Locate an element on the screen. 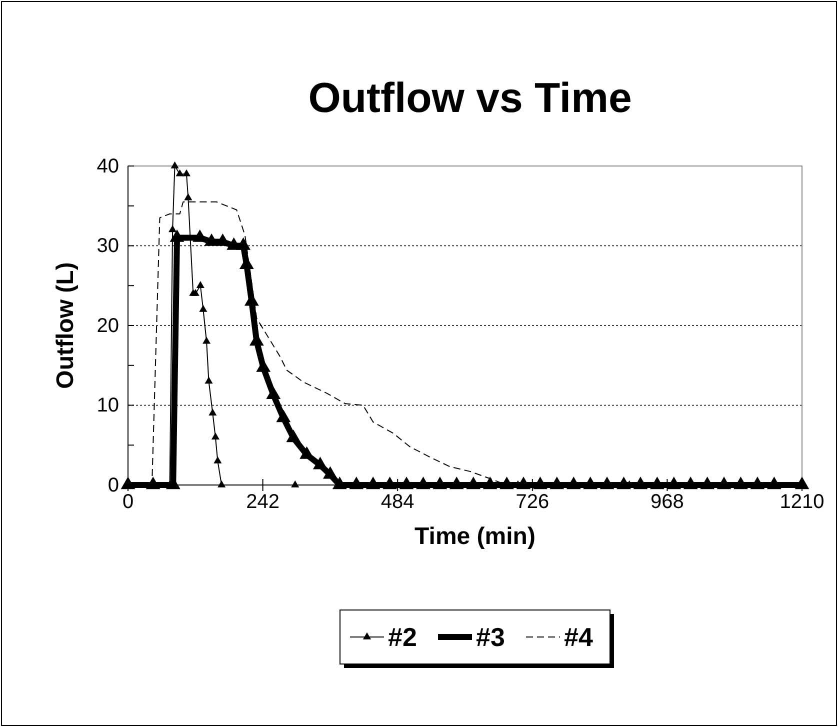  x-tick-label: 484 is located at coordinates (397, 502).